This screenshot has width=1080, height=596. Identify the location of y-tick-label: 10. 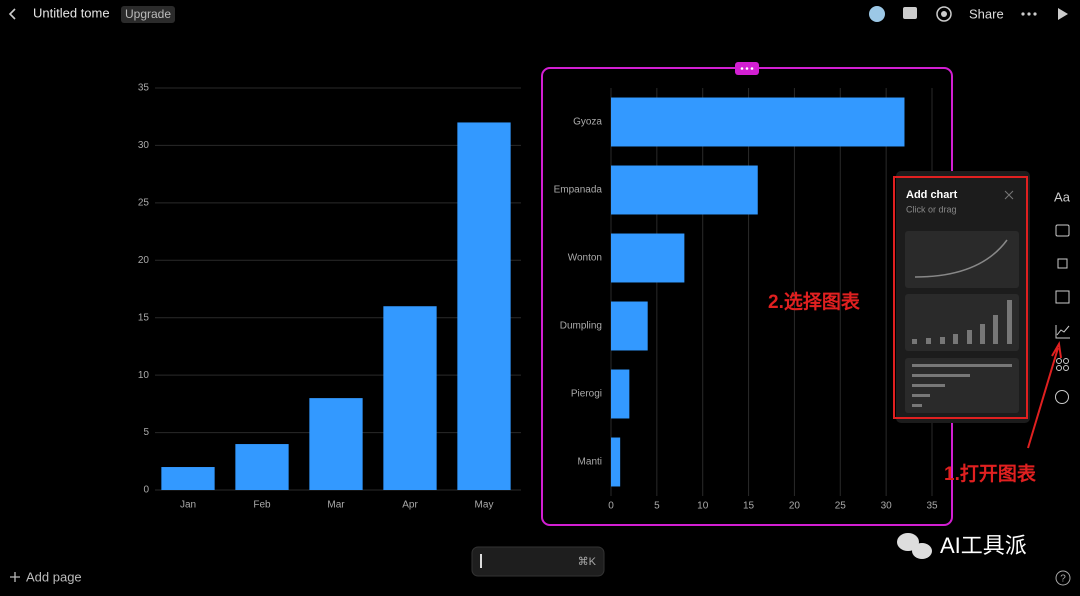
(144, 375).